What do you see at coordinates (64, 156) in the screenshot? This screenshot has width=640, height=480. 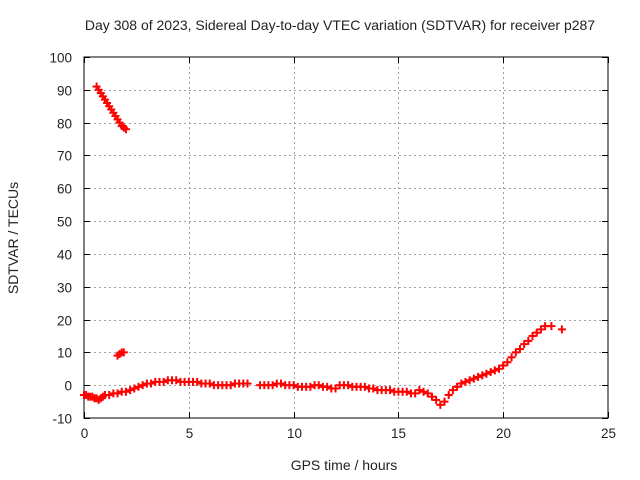 I see `y-tick-label: 70` at bounding box center [64, 156].